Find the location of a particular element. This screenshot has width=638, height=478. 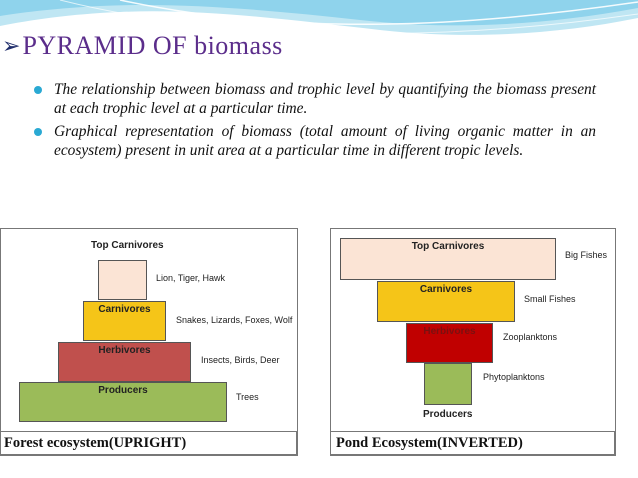

pond-carnivores-example: Small Fishes is located at coordinates (550, 299).